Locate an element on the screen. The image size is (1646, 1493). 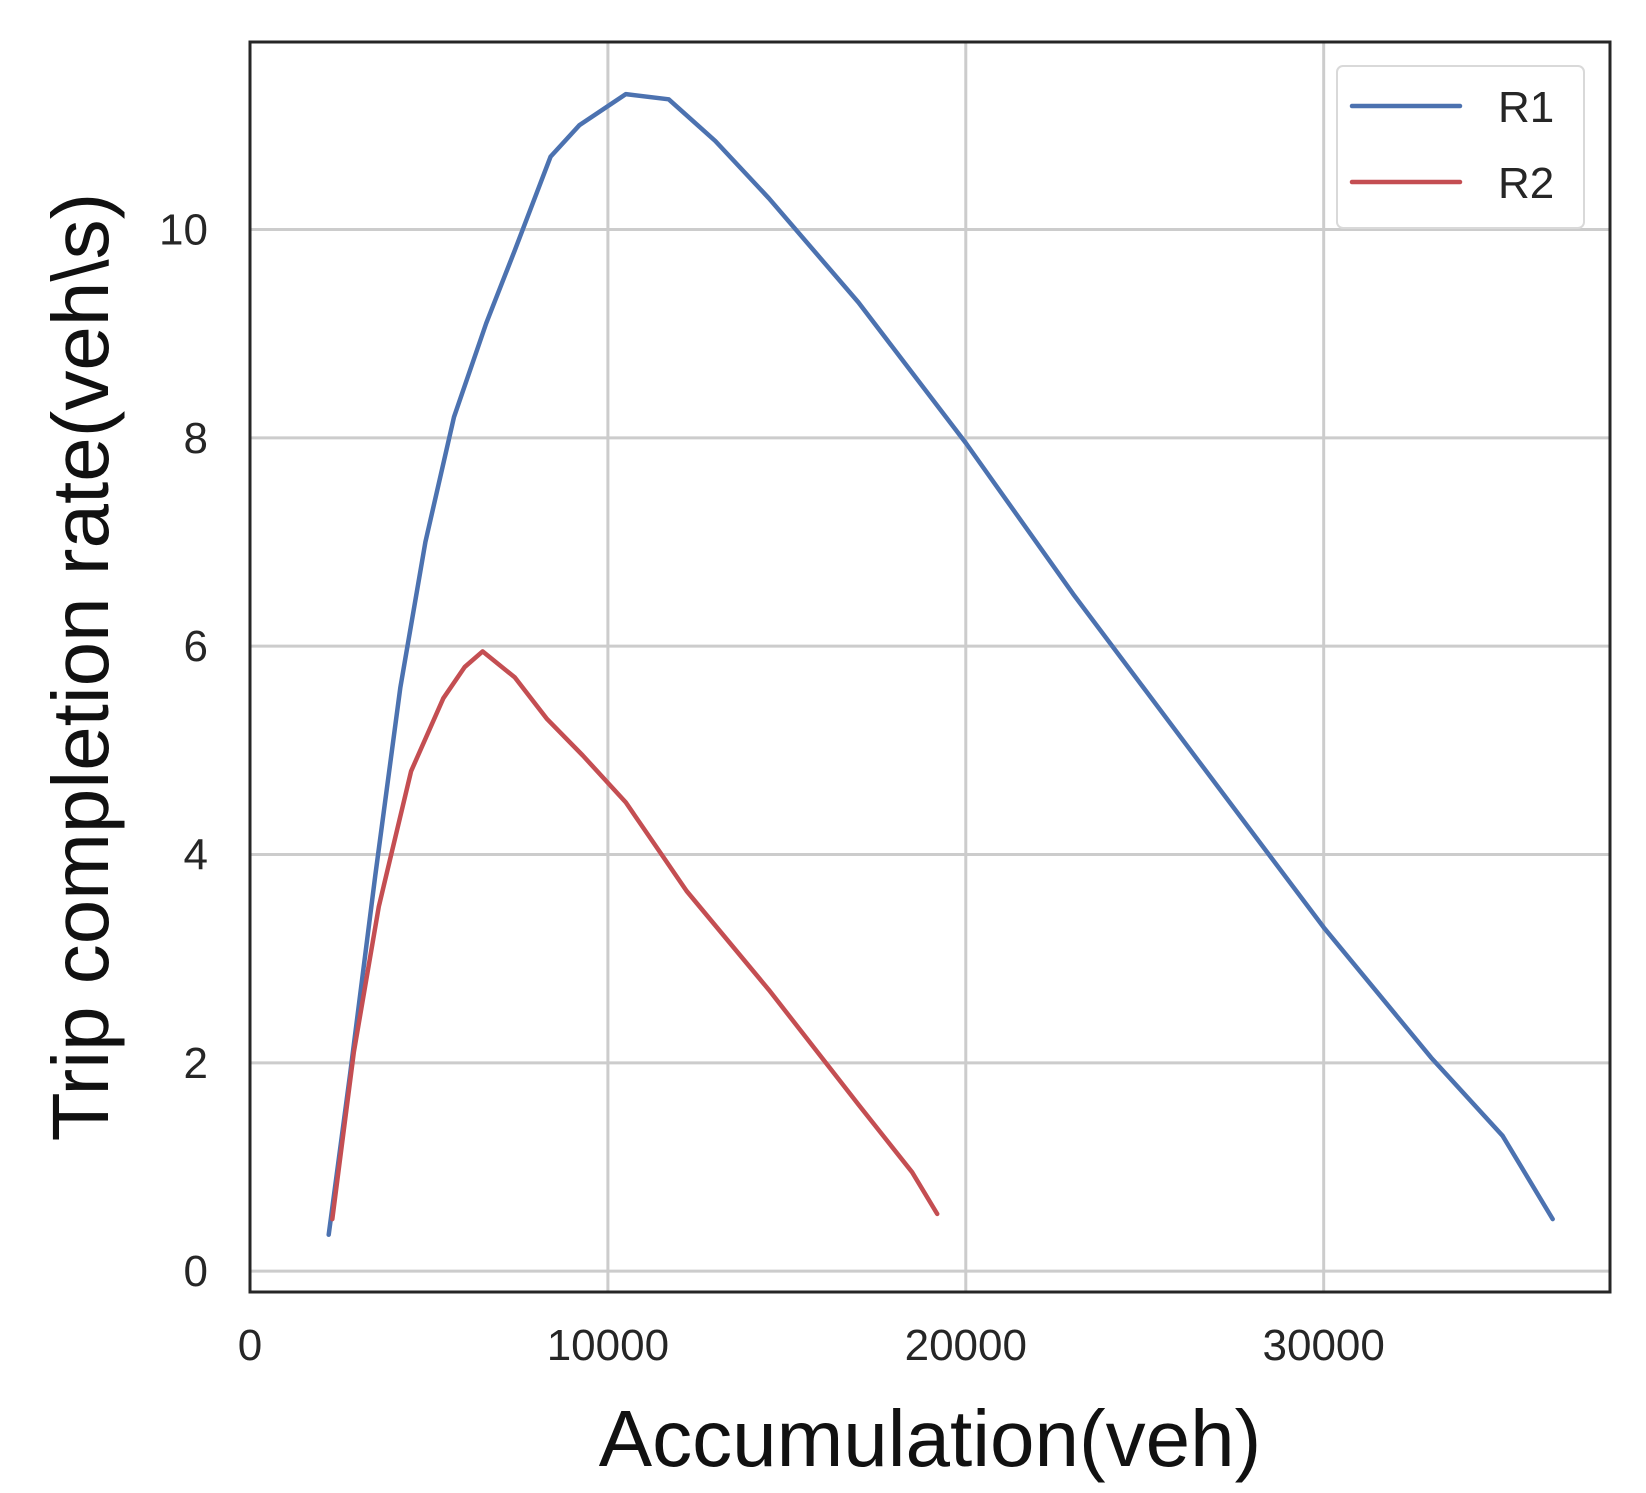
y-tick-label: 6 is located at coordinates (196, 646).